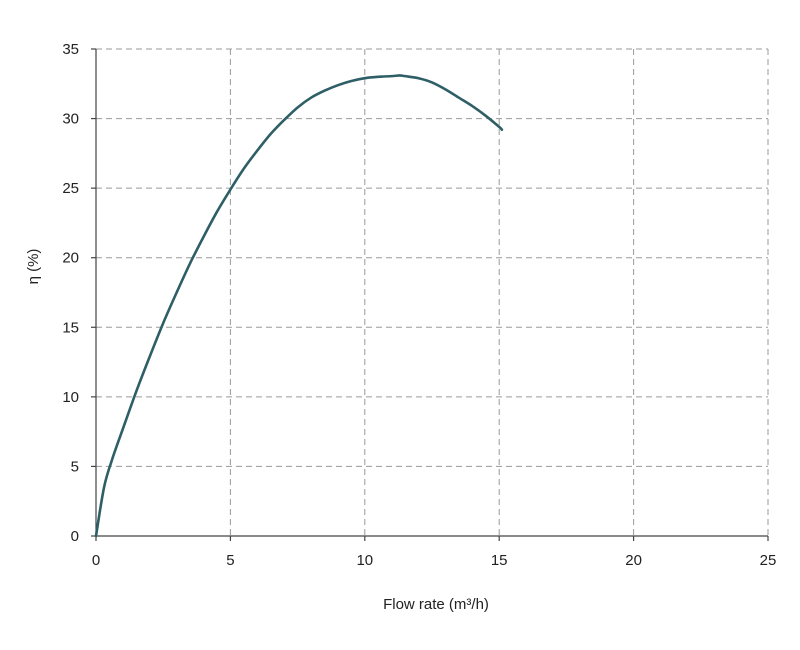 The width and height of the screenshot is (800, 650). What do you see at coordinates (70, 49) in the screenshot?
I see `y-tick-label: 35` at bounding box center [70, 49].